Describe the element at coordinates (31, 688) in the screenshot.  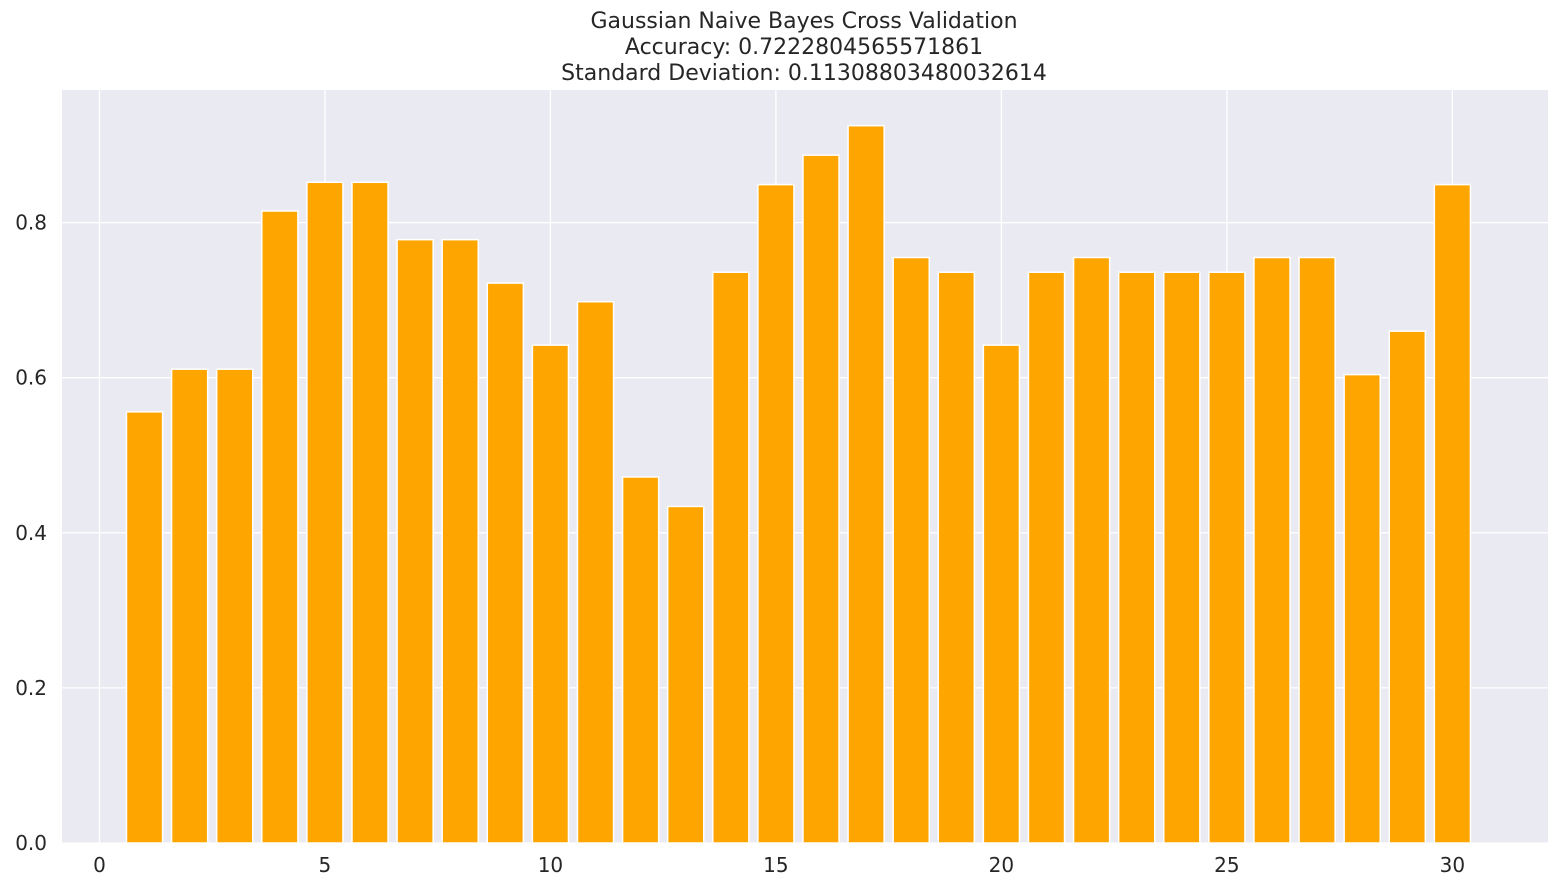
I see `y-tick-label: 0.2` at that location.